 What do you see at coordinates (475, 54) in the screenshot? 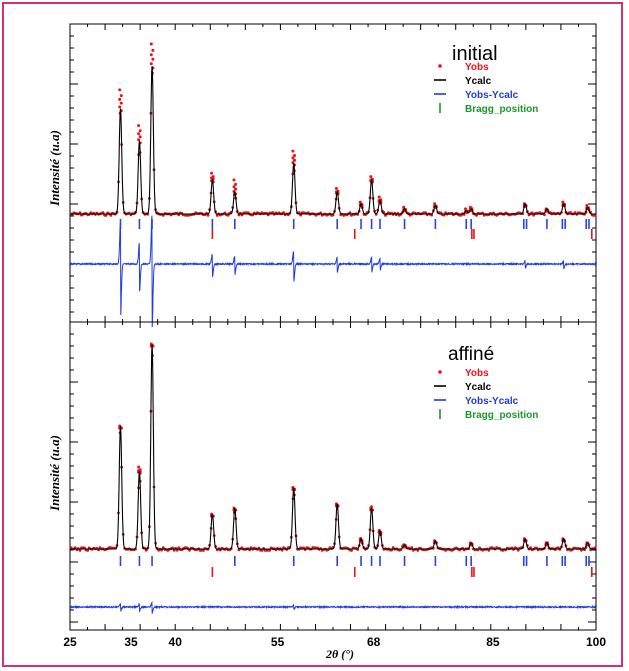
I see `panel-title: initial` at bounding box center [475, 54].